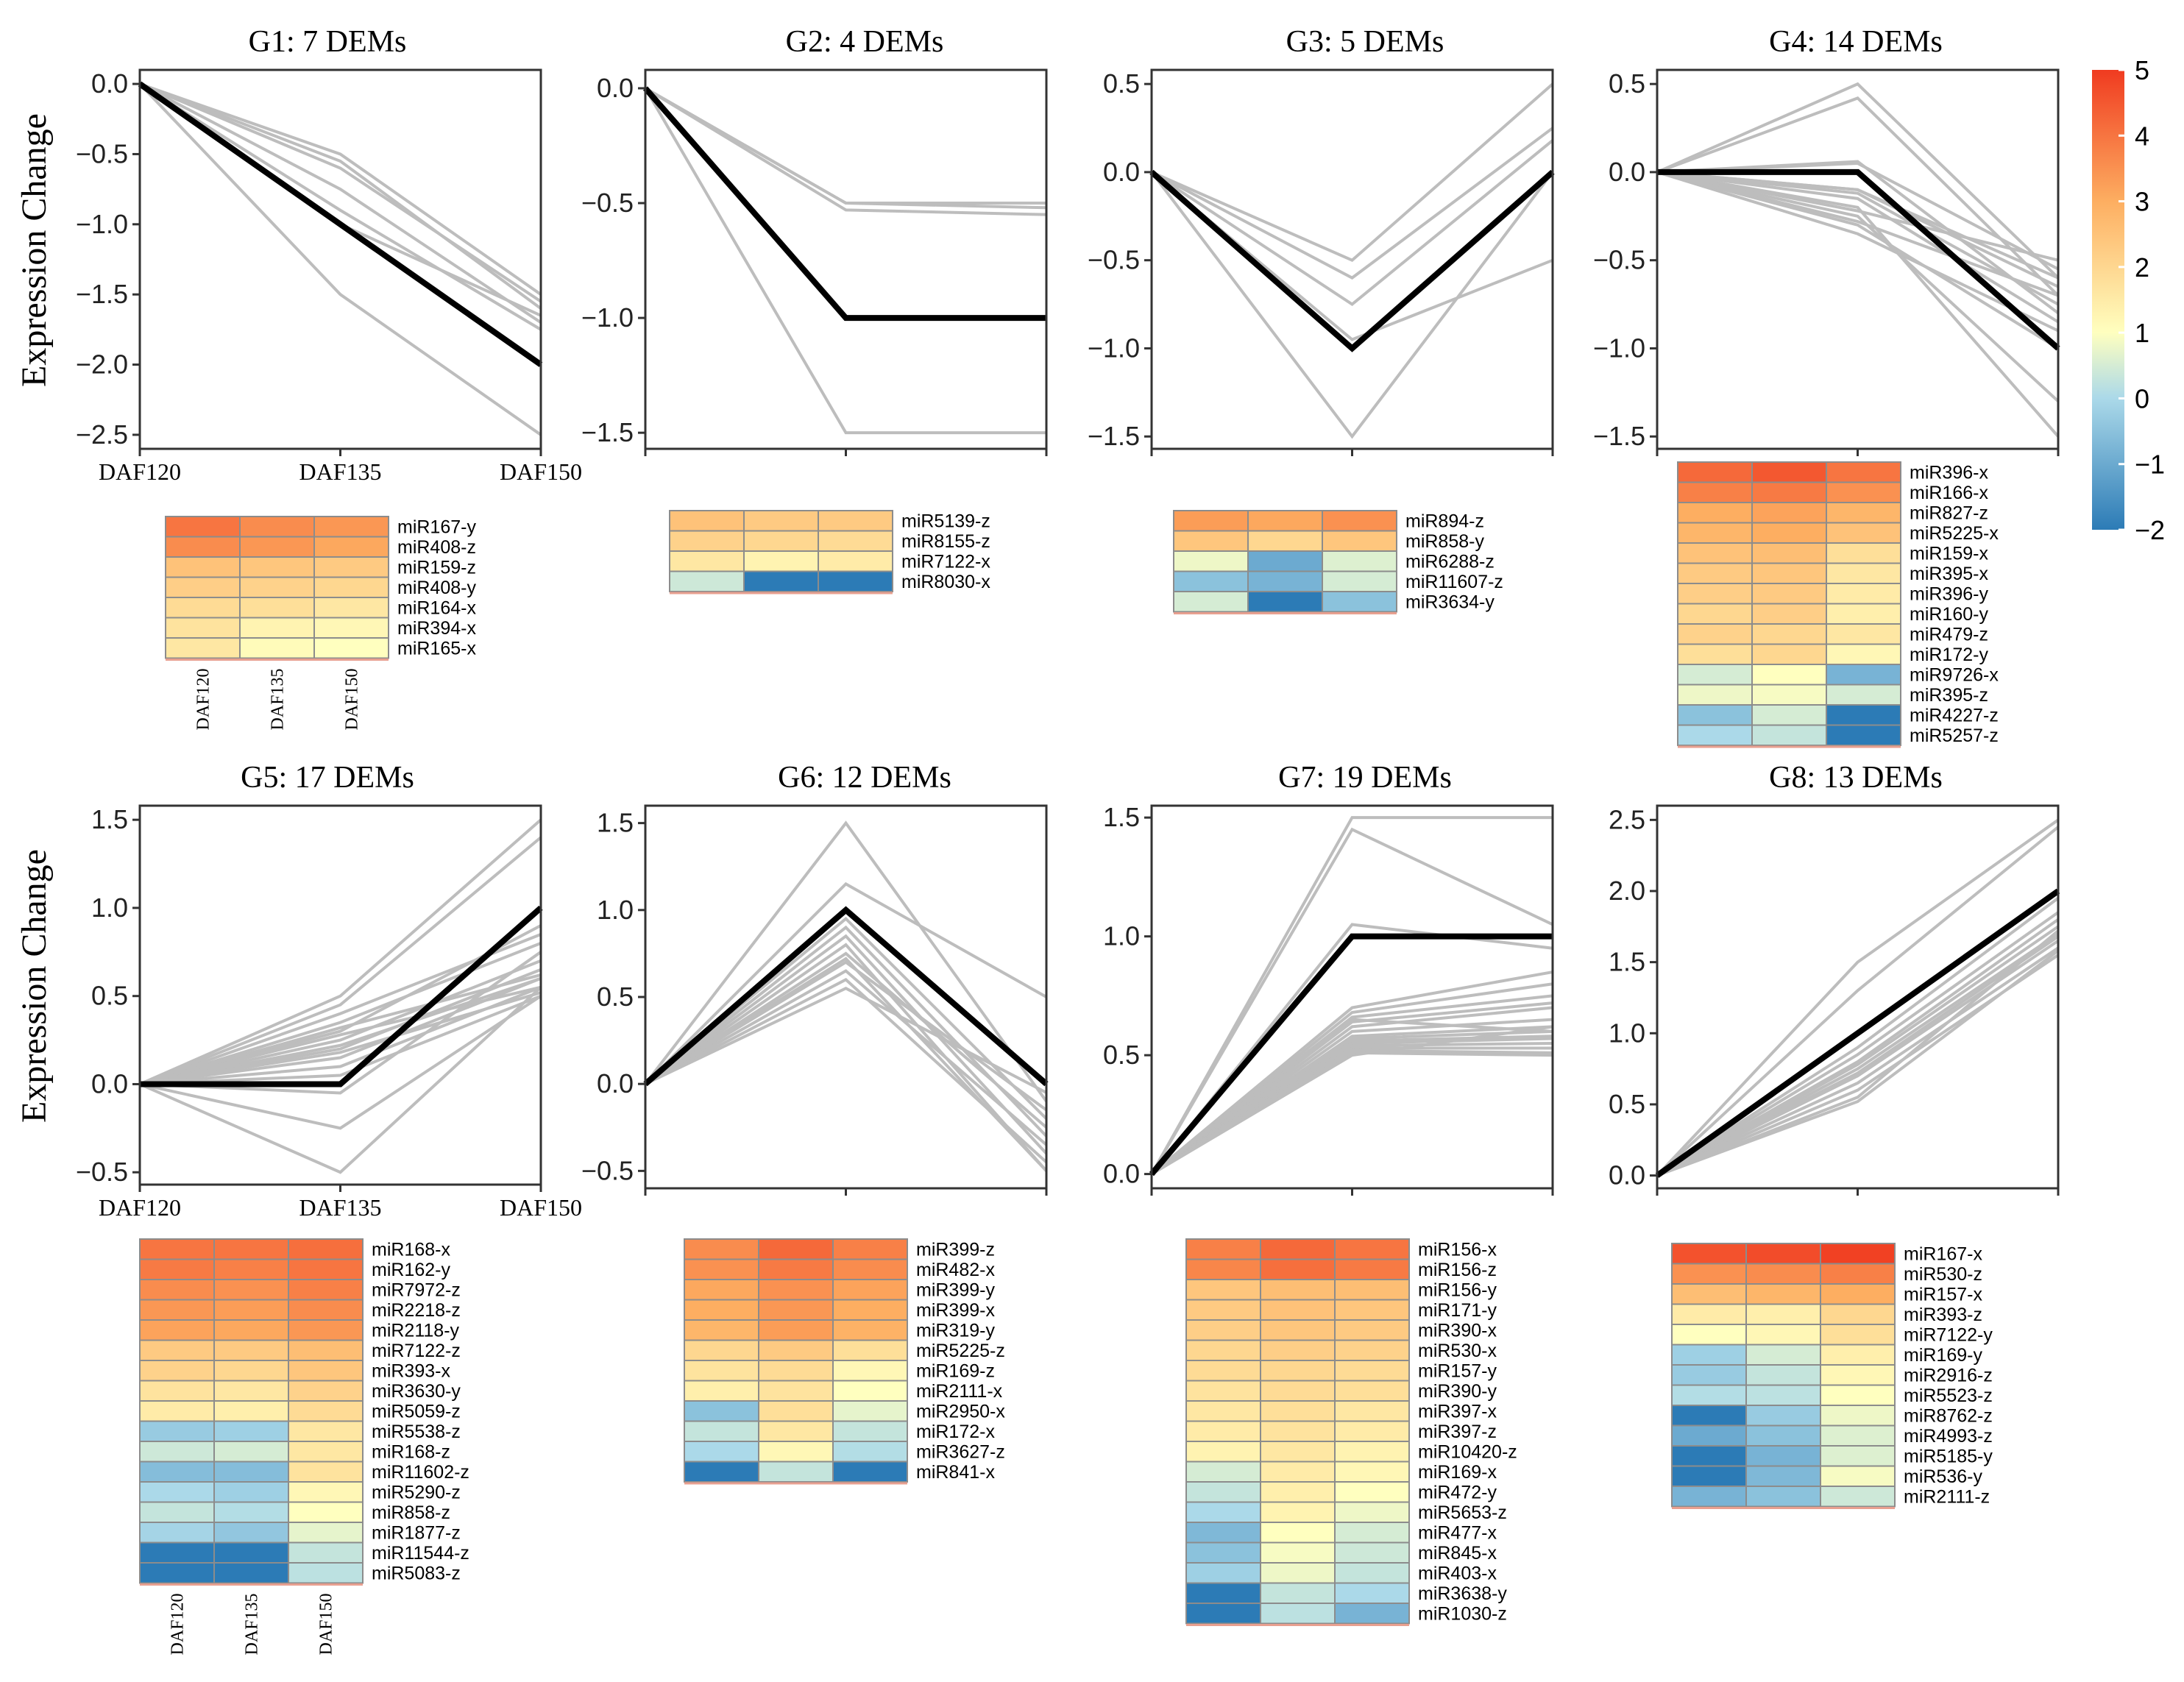  Describe the element at coordinates (1462, 1614) in the screenshot. I see `heatmap-gene-label: miR1030-z` at that location.